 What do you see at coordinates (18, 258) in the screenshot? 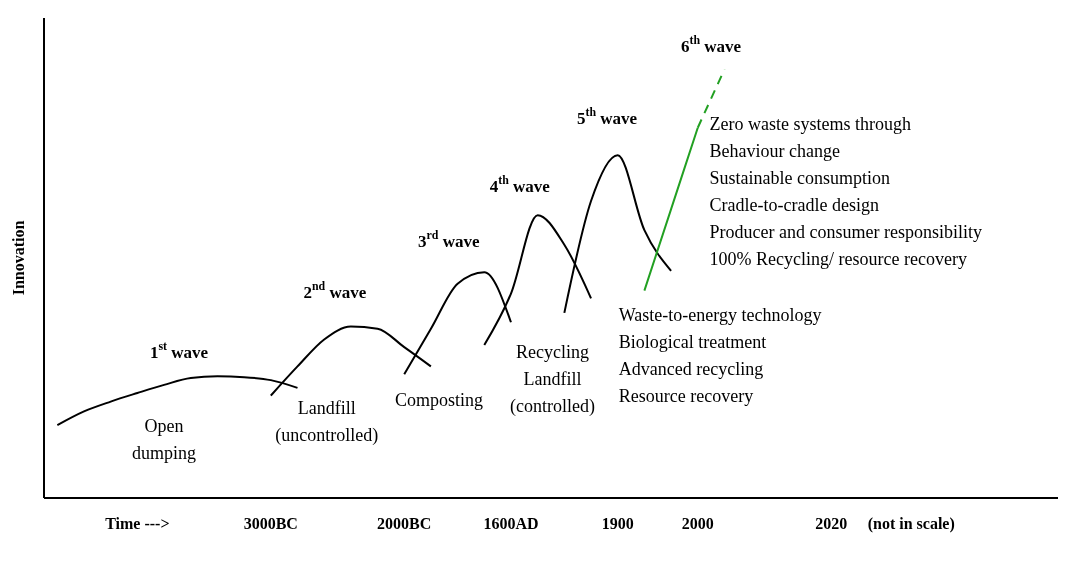
I see `y-axis-title: Innovation` at bounding box center [18, 258].